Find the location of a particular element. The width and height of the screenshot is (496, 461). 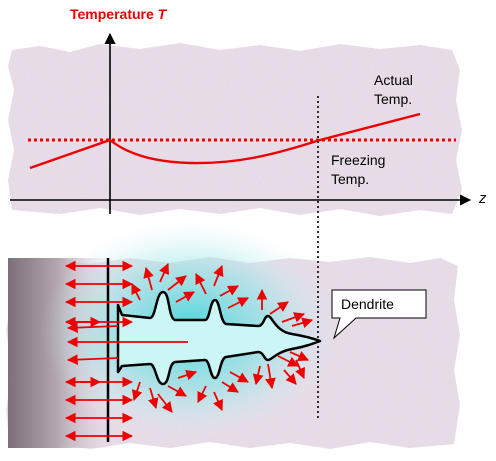

y-axis-symbol: T is located at coordinates (162, 14).